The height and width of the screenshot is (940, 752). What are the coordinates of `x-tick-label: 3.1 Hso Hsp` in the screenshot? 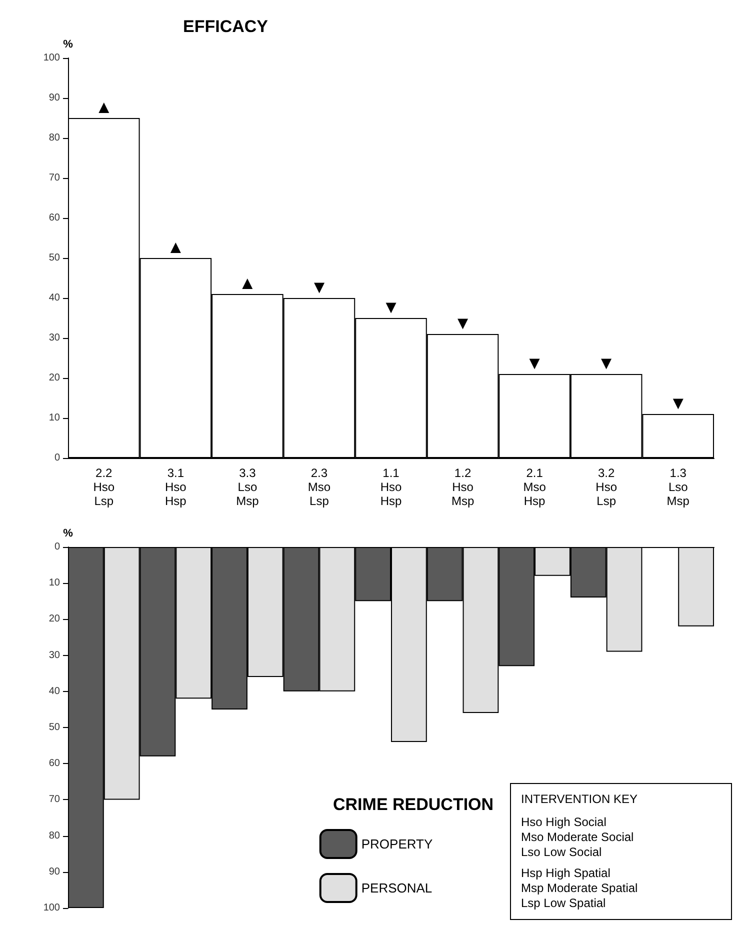 It's located at (175, 487).